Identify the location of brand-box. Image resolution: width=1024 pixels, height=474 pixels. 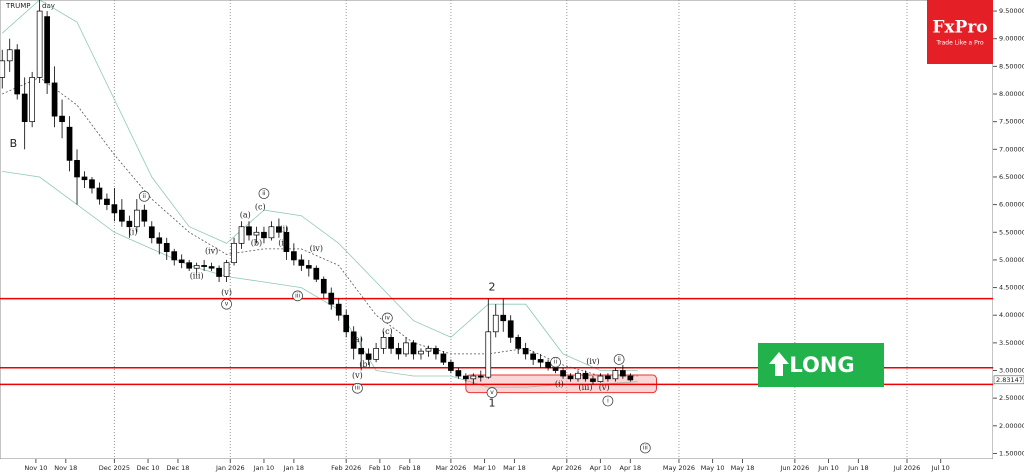
(960, 32).